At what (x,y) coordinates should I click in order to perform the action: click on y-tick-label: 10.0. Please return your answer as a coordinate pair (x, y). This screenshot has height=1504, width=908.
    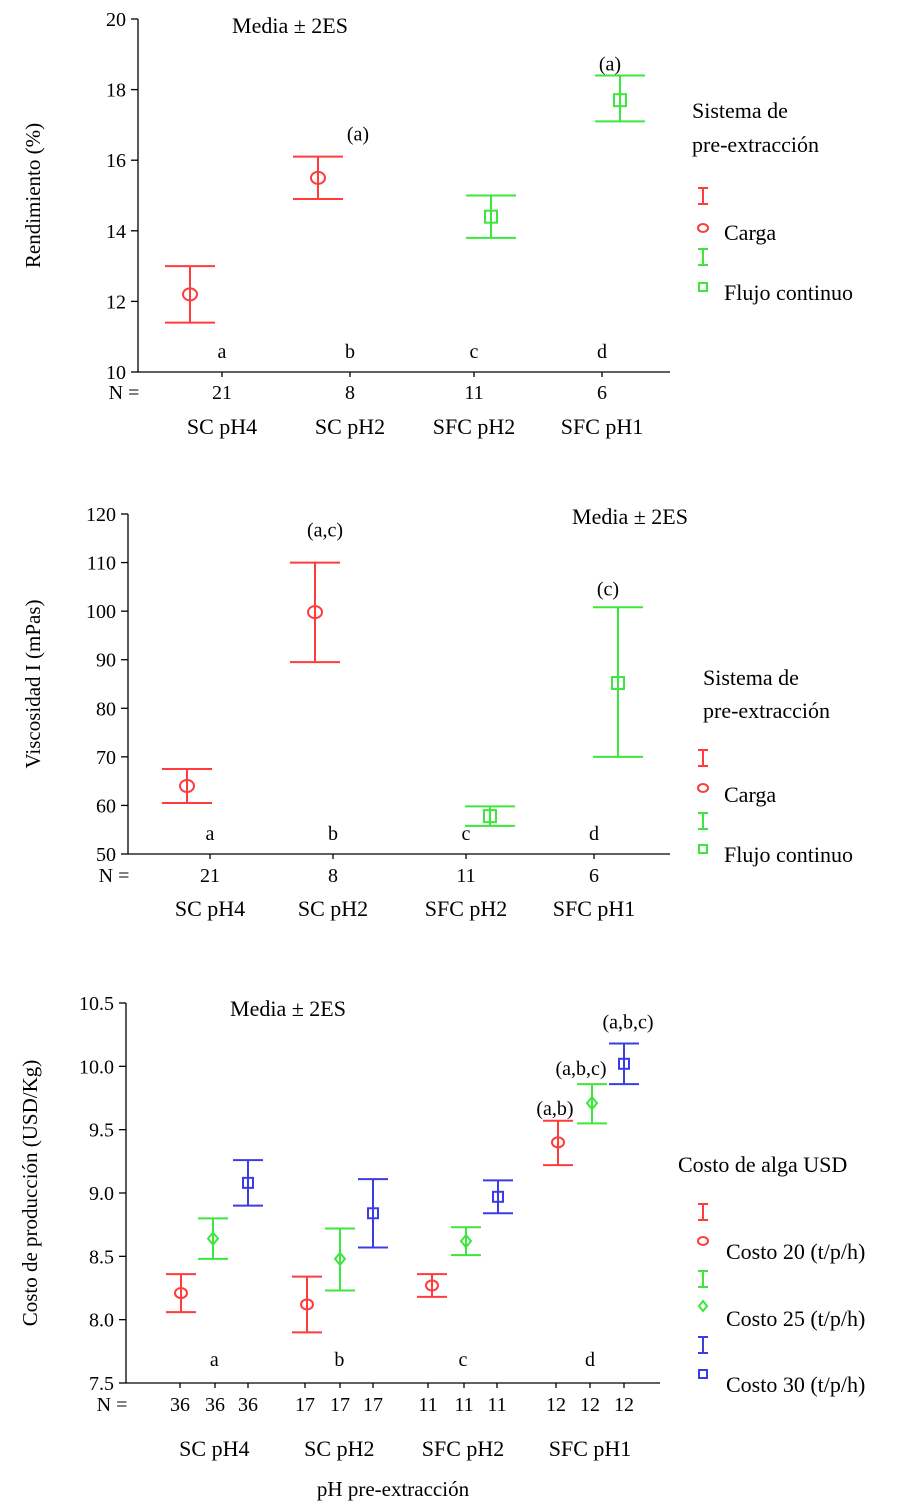
    Looking at the image, I should click on (96, 1067).